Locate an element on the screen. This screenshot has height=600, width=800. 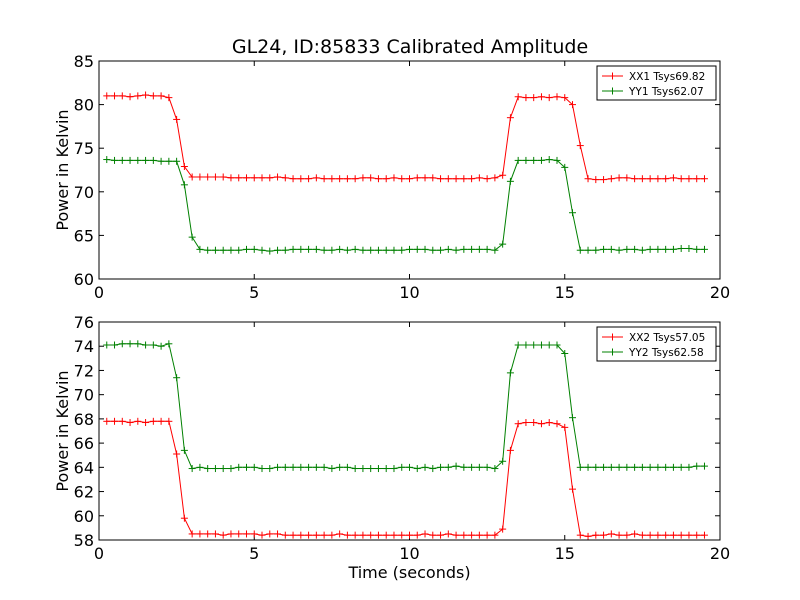
legend-item: XX1 Tsys69.82 is located at coordinates (653, 77).